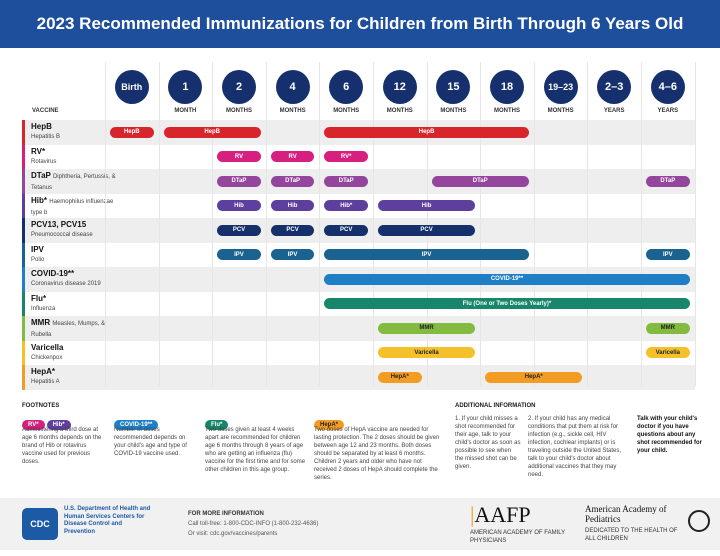 The width and height of the screenshot is (720, 556). I want to click on aafp-logo: |AAFP, so click(500, 514).